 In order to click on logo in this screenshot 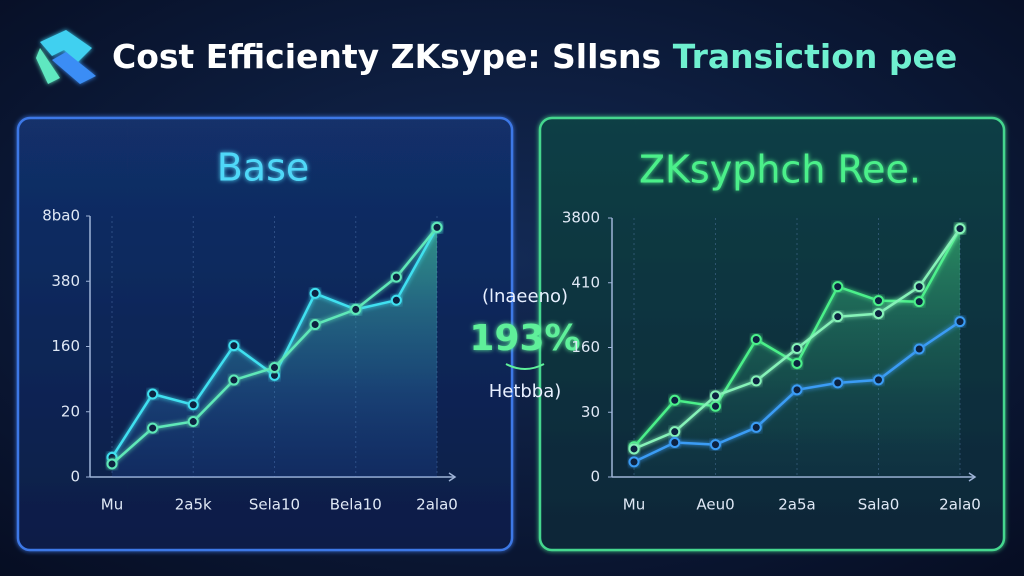, I will do `click(66, 57)`.